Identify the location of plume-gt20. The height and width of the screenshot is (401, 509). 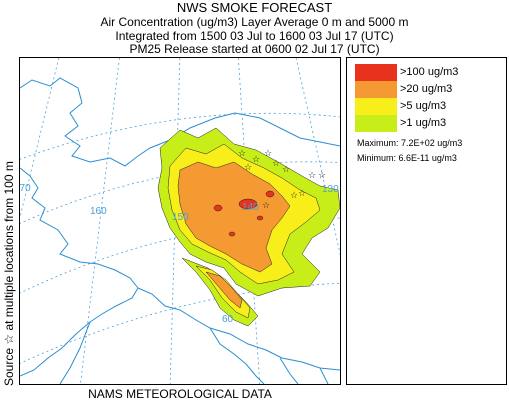
(234, 235).